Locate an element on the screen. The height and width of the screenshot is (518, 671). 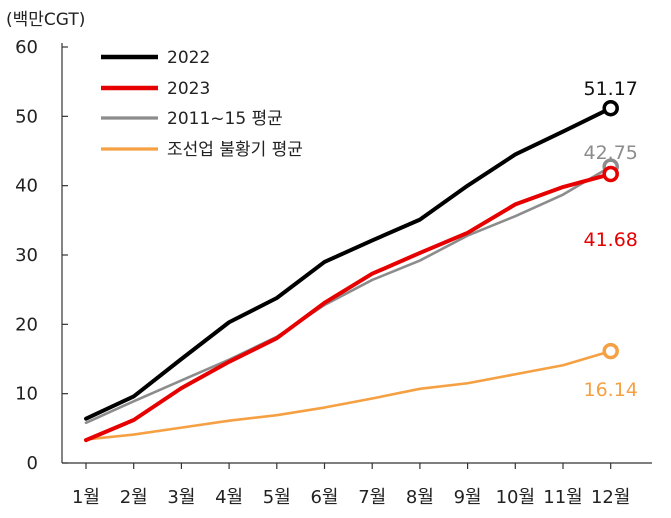
y-tick-label: 60 is located at coordinates (26, 47).